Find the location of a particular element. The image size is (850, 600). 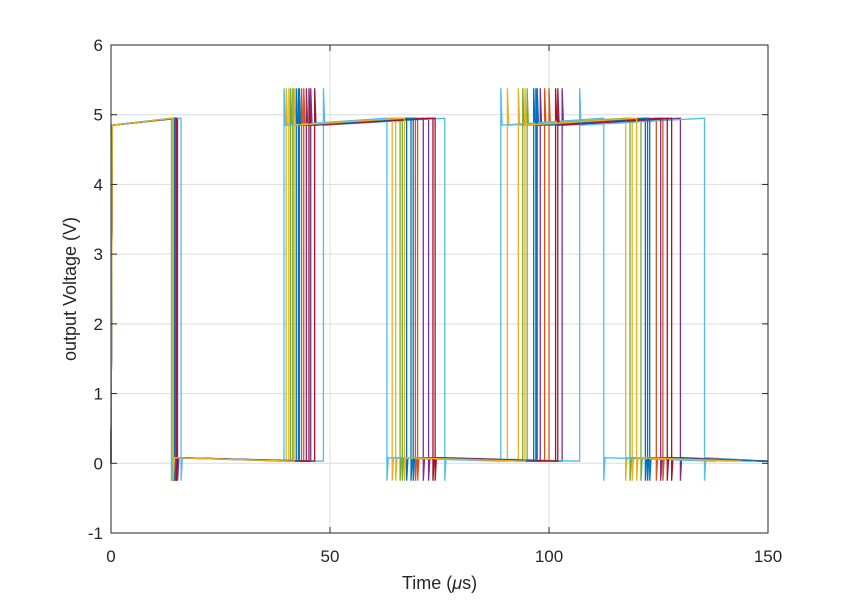

x-tick-label: 150 is located at coordinates (768, 556).